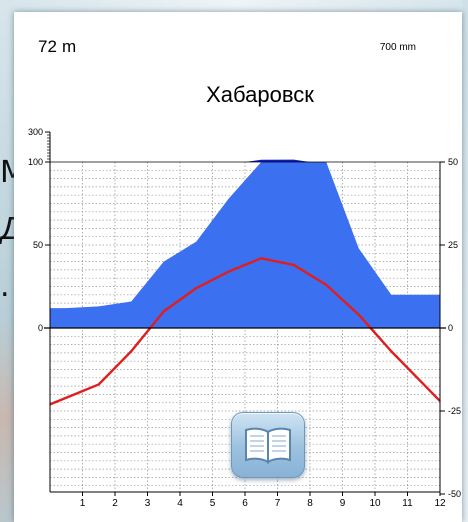 This screenshot has width=468, height=522. I want to click on background-glyph: ., so click(5, 286).